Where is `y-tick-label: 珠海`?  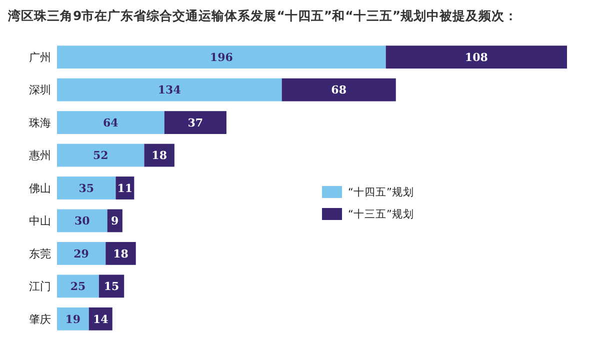 y-tick-label: 珠海 is located at coordinates (40, 123).